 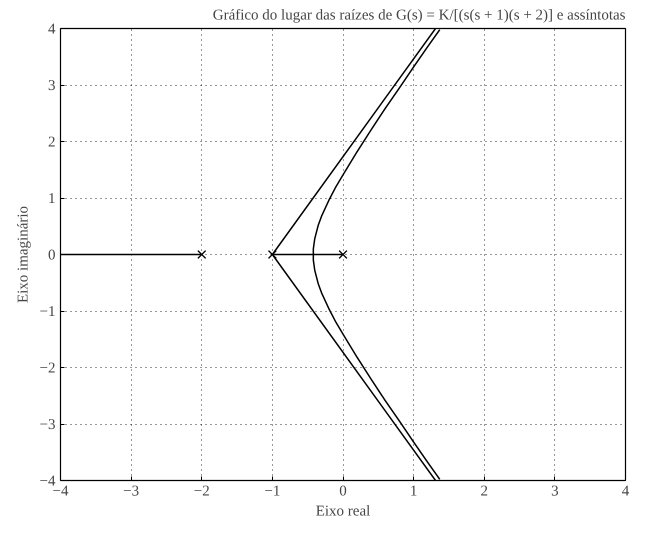 What do you see at coordinates (202, 492) in the screenshot?
I see `x-tick-label: −2` at bounding box center [202, 492].